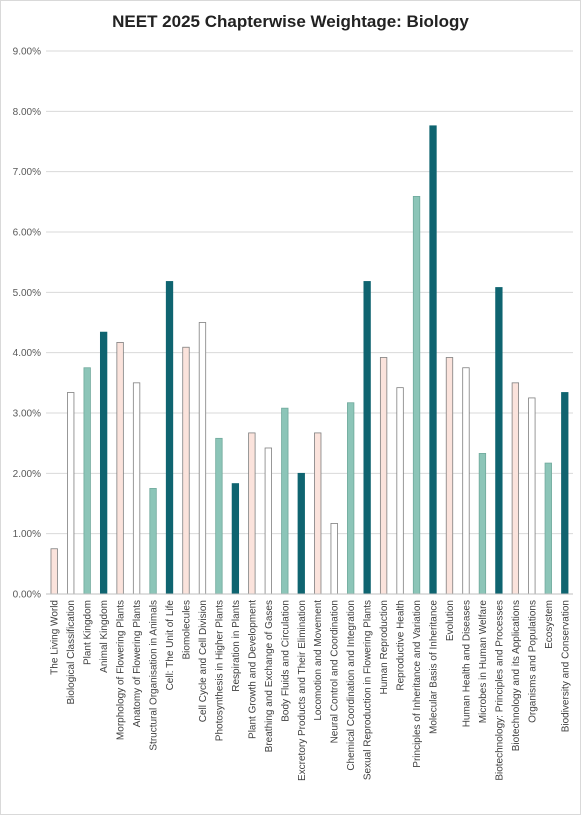 This screenshot has height=815, width=581. I want to click on x-tick-label: Microbes in Human Welfare, so click(483, 662).